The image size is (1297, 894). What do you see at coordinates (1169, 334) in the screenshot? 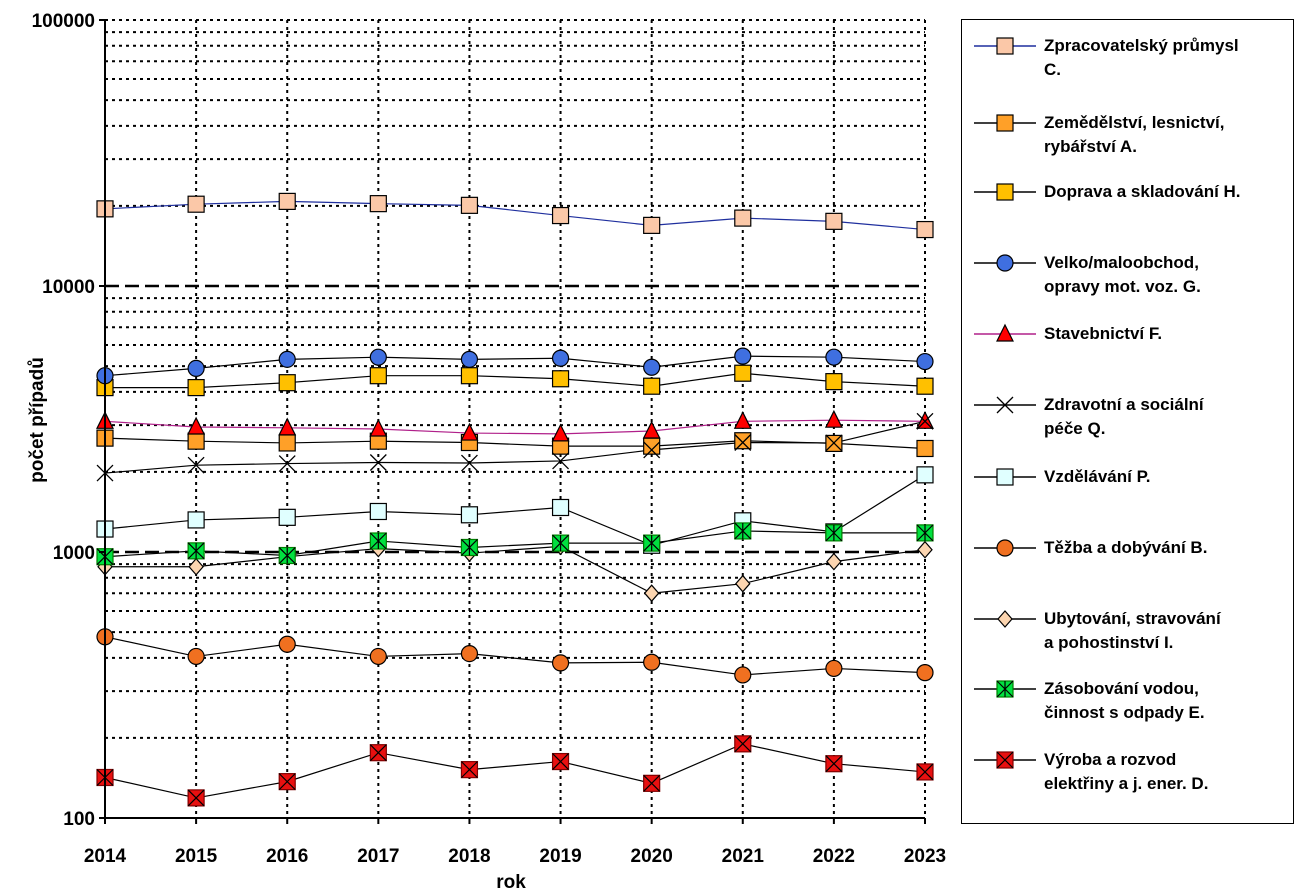
I see `legend-label: Stavebnictví F.` at bounding box center [1169, 334].